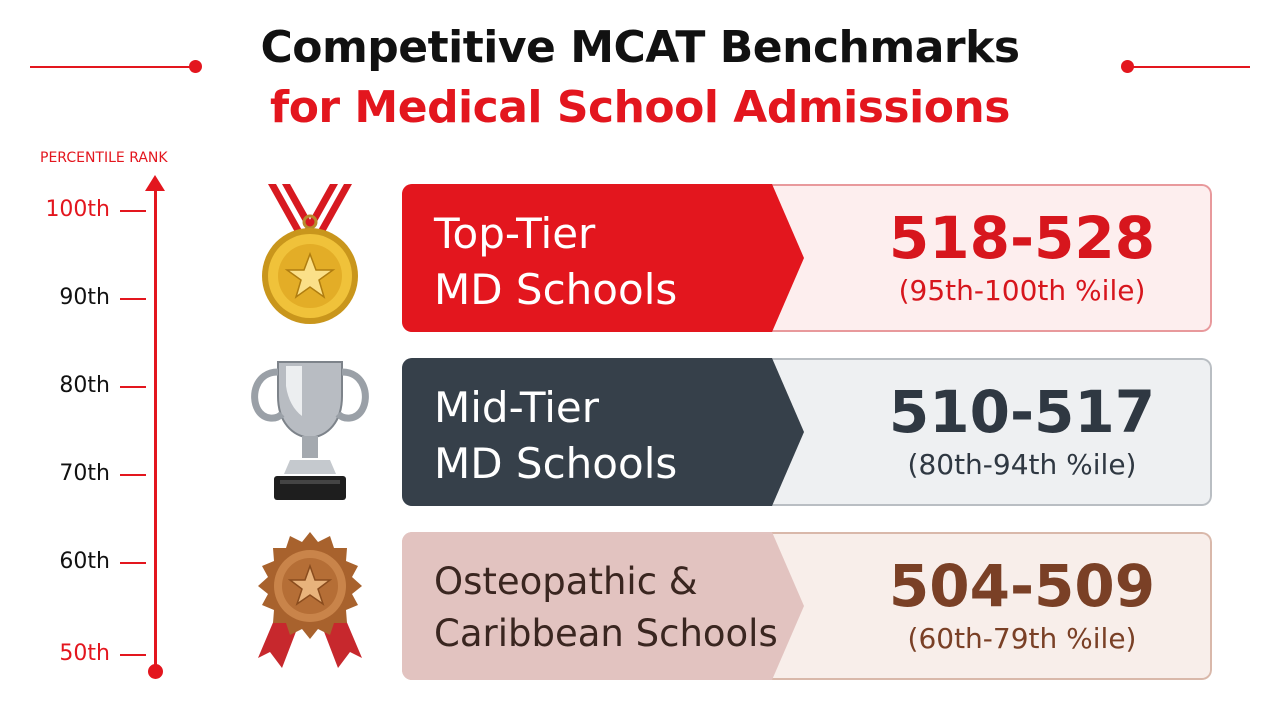 The image size is (1280, 720). I want to click on percentile-range: (60th-79th %ile), so click(1022, 638).